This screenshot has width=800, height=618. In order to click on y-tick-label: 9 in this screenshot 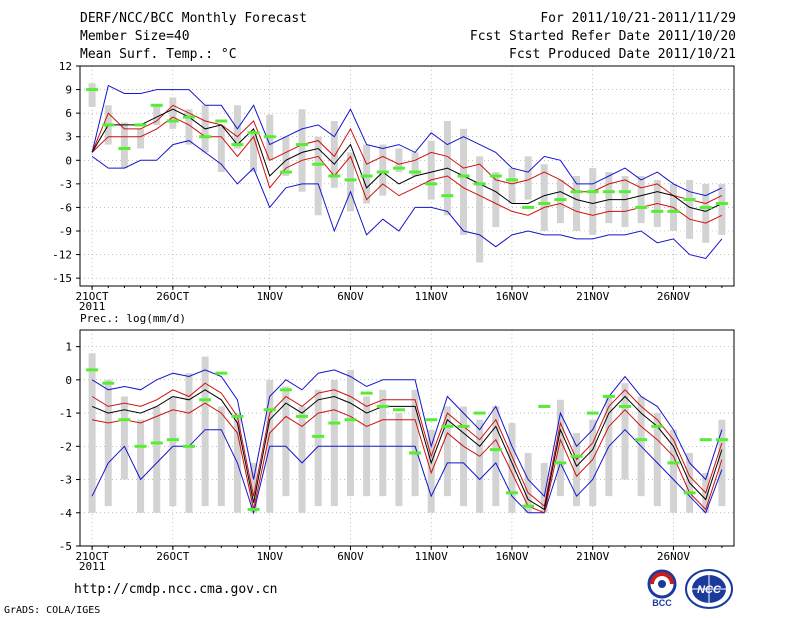, I will do `click(68, 90)`.